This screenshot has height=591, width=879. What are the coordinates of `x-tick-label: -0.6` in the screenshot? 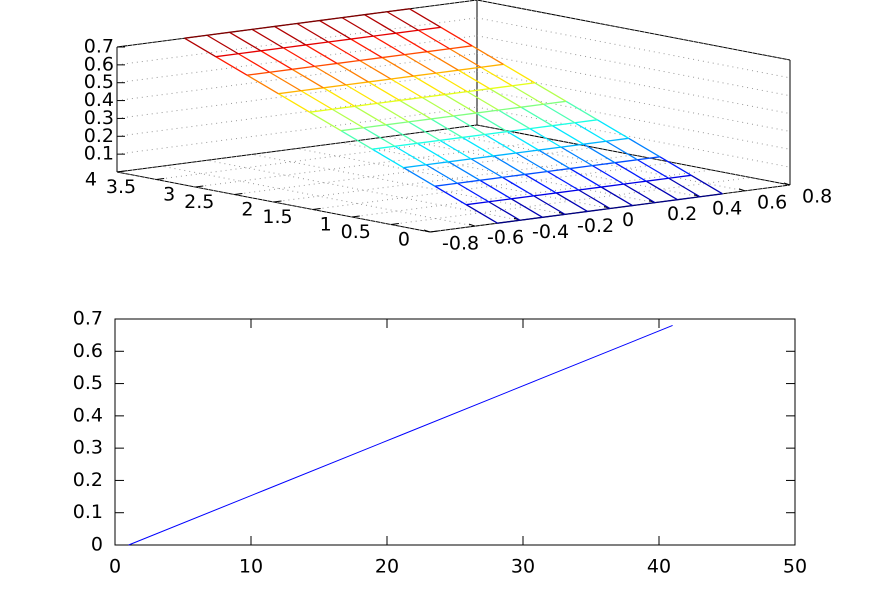 It's located at (505, 238).